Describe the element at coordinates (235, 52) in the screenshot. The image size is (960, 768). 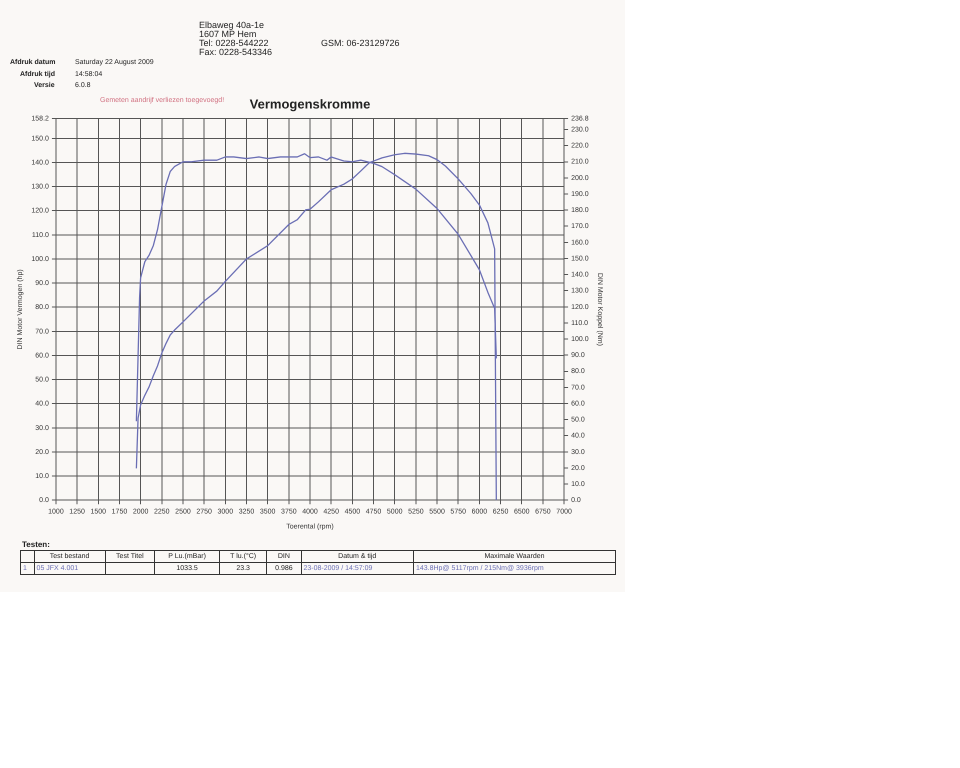
I see `text: Fax: 0228-543346` at that location.